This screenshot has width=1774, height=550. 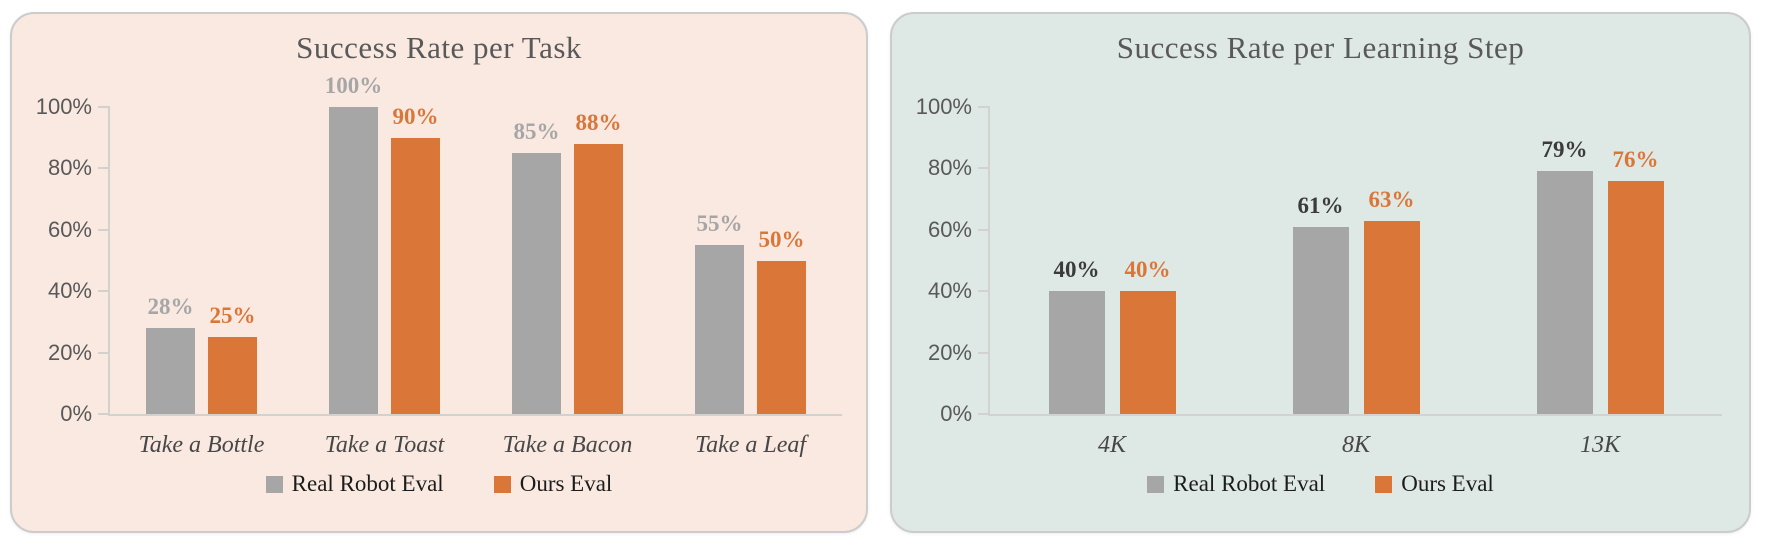 What do you see at coordinates (719, 224) in the screenshot?
I see `bar-value-label: 55%` at bounding box center [719, 224].